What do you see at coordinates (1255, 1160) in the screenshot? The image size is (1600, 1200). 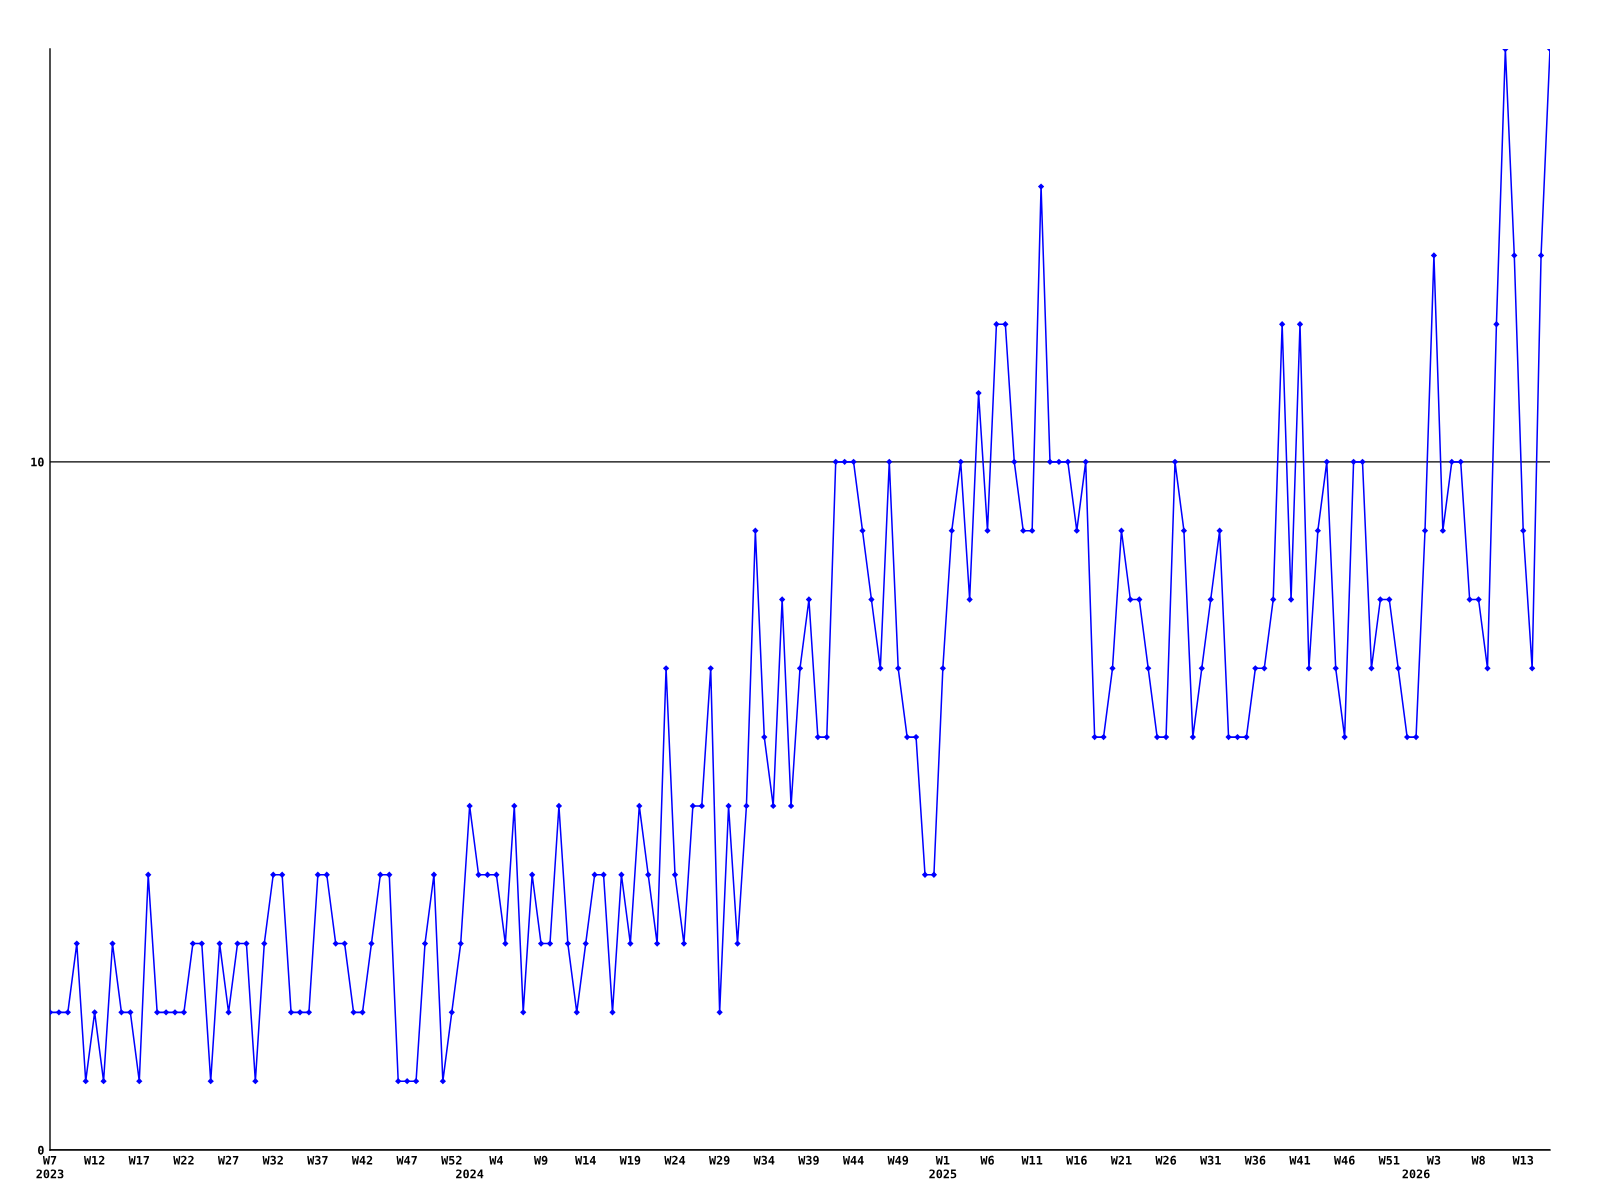 I see `x-tick-label: W36` at bounding box center [1255, 1160].